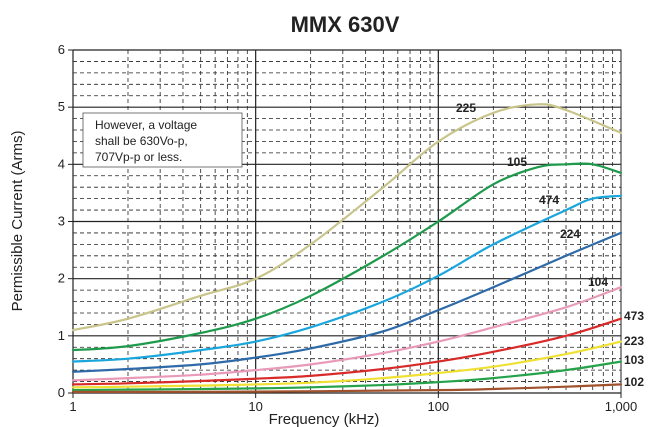  What do you see at coordinates (517, 162) in the screenshot?
I see `series-label-105: 105` at bounding box center [517, 162].